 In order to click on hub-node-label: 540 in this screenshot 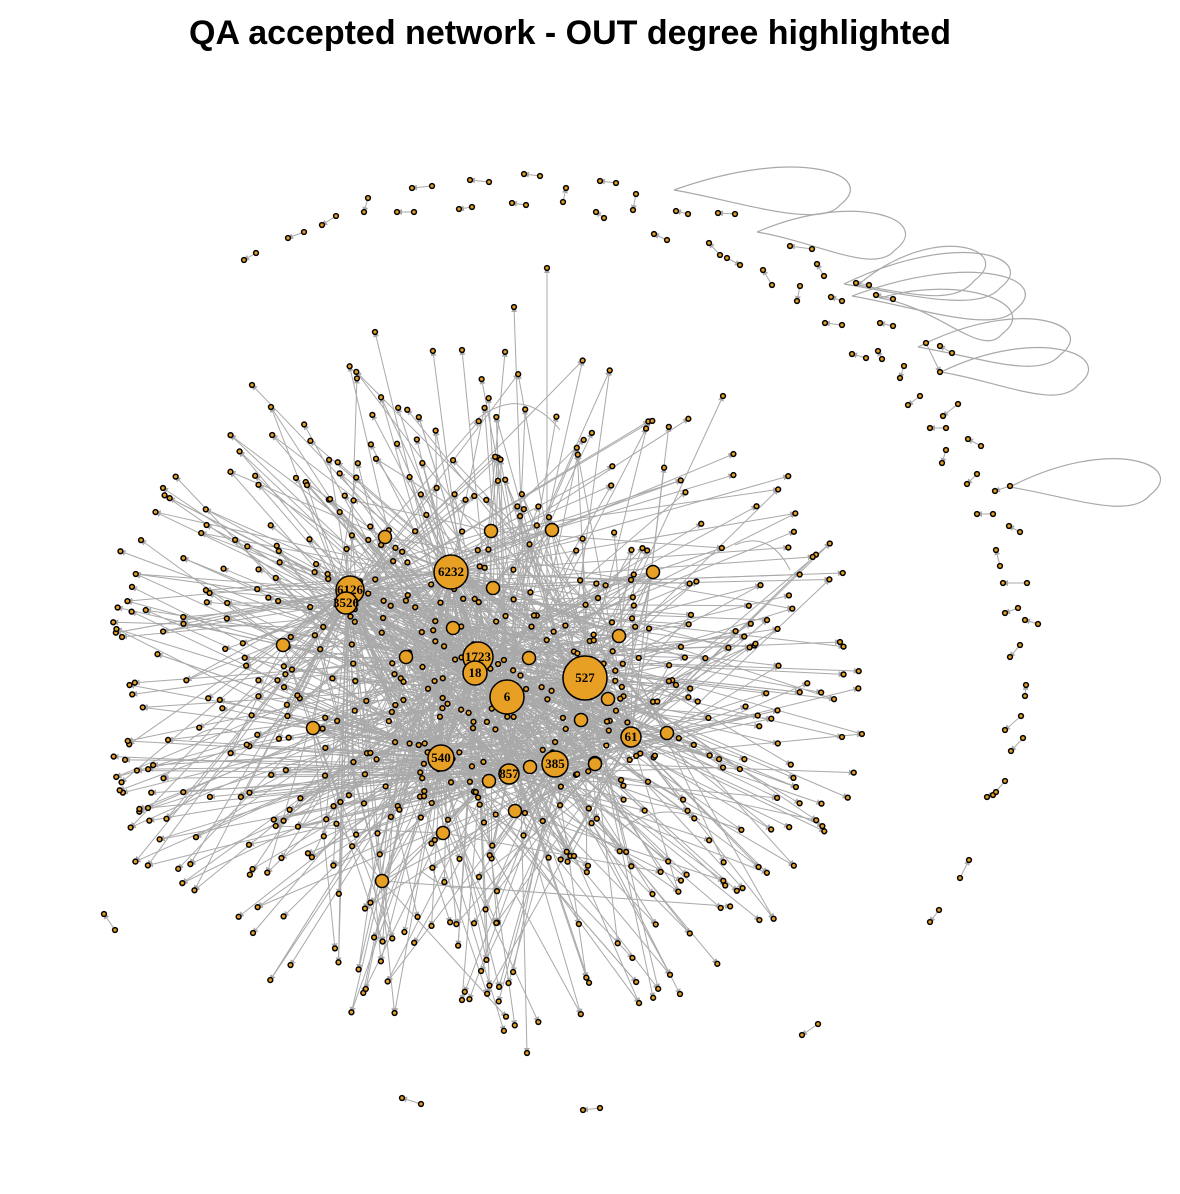, I will do `click(441, 757)`.